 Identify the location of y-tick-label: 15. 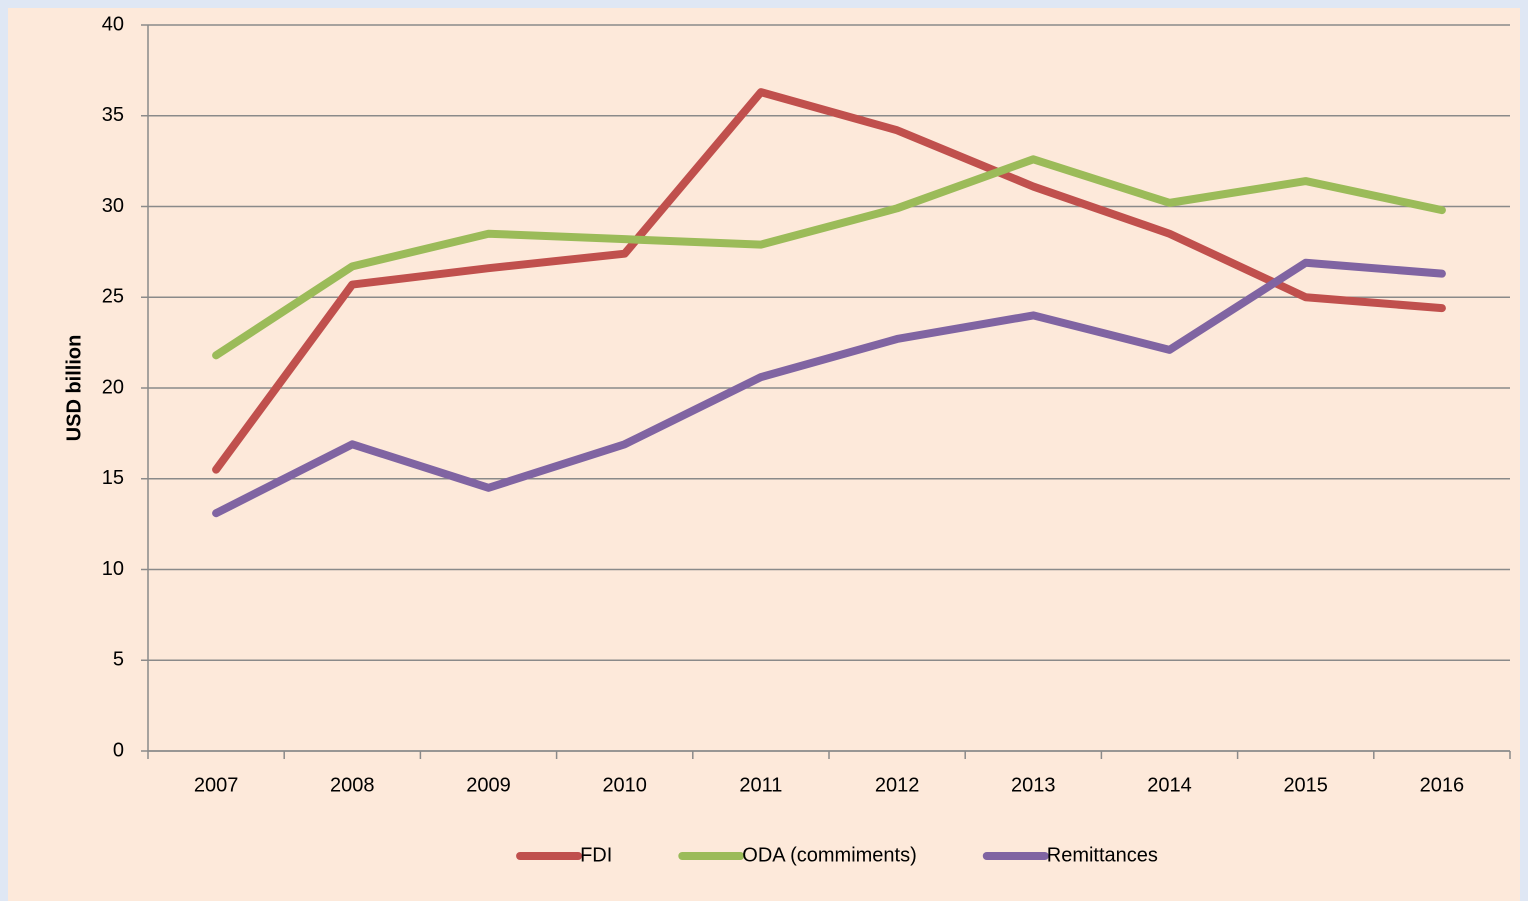
(113, 478).